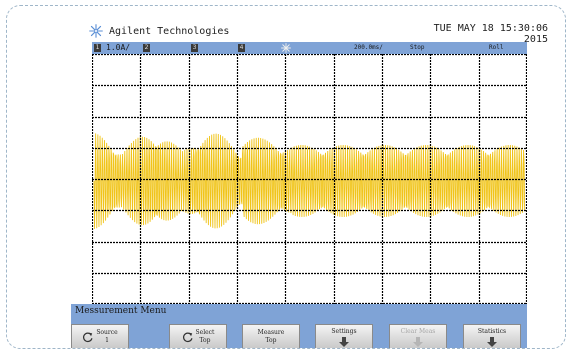  Describe the element at coordinates (146, 48) in the screenshot. I see `channel-2-badge: 2` at that location.